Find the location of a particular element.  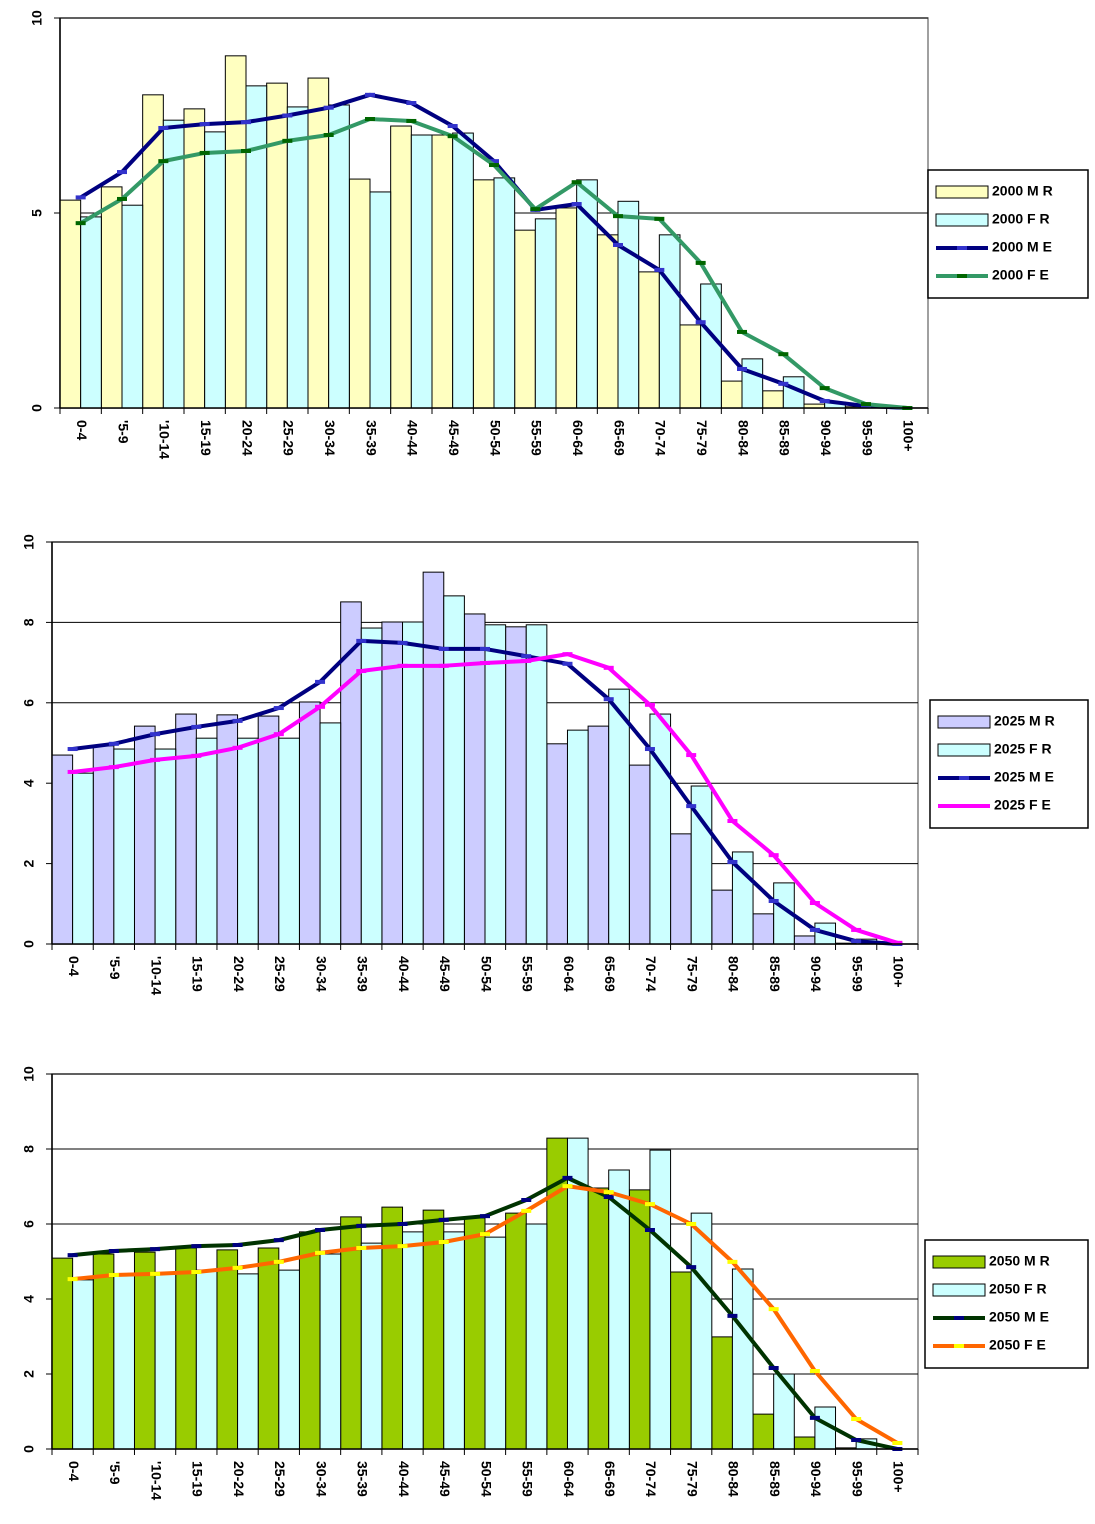

y-tick-label: 10 is located at coordinates (29, 542).